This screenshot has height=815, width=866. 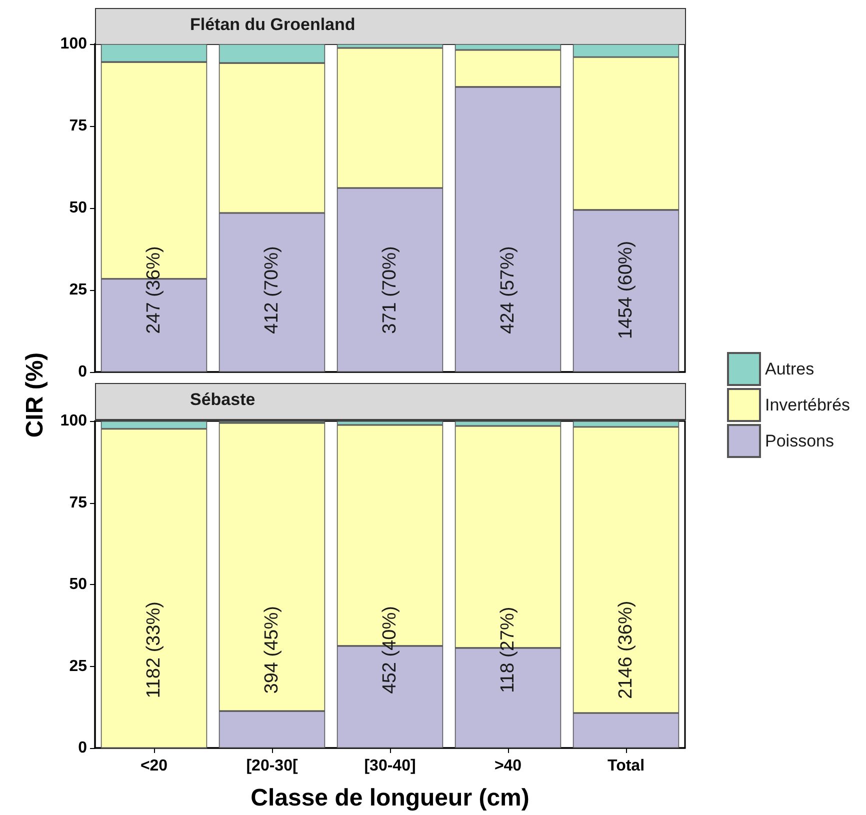 What do you see at coordinates (807, 405) in the screenshot?
I see `legend-label: Invertébrés` at bounding box center [807, 405].